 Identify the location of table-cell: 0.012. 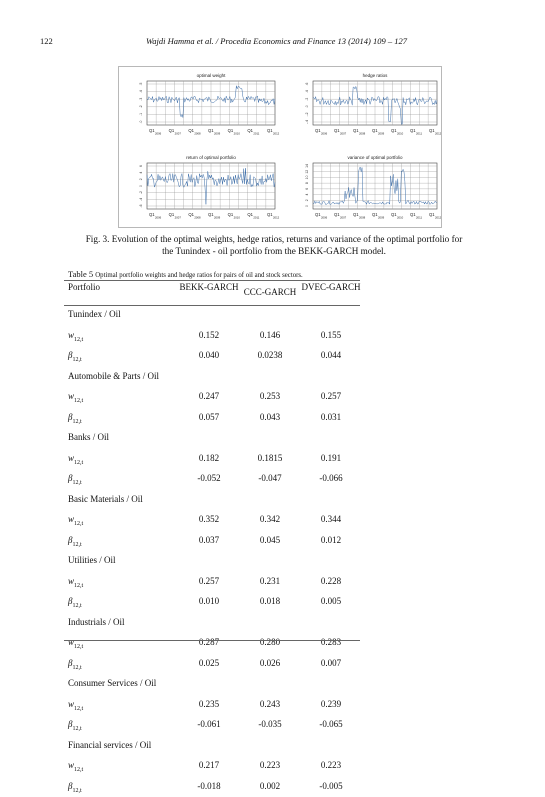
(331, 539).